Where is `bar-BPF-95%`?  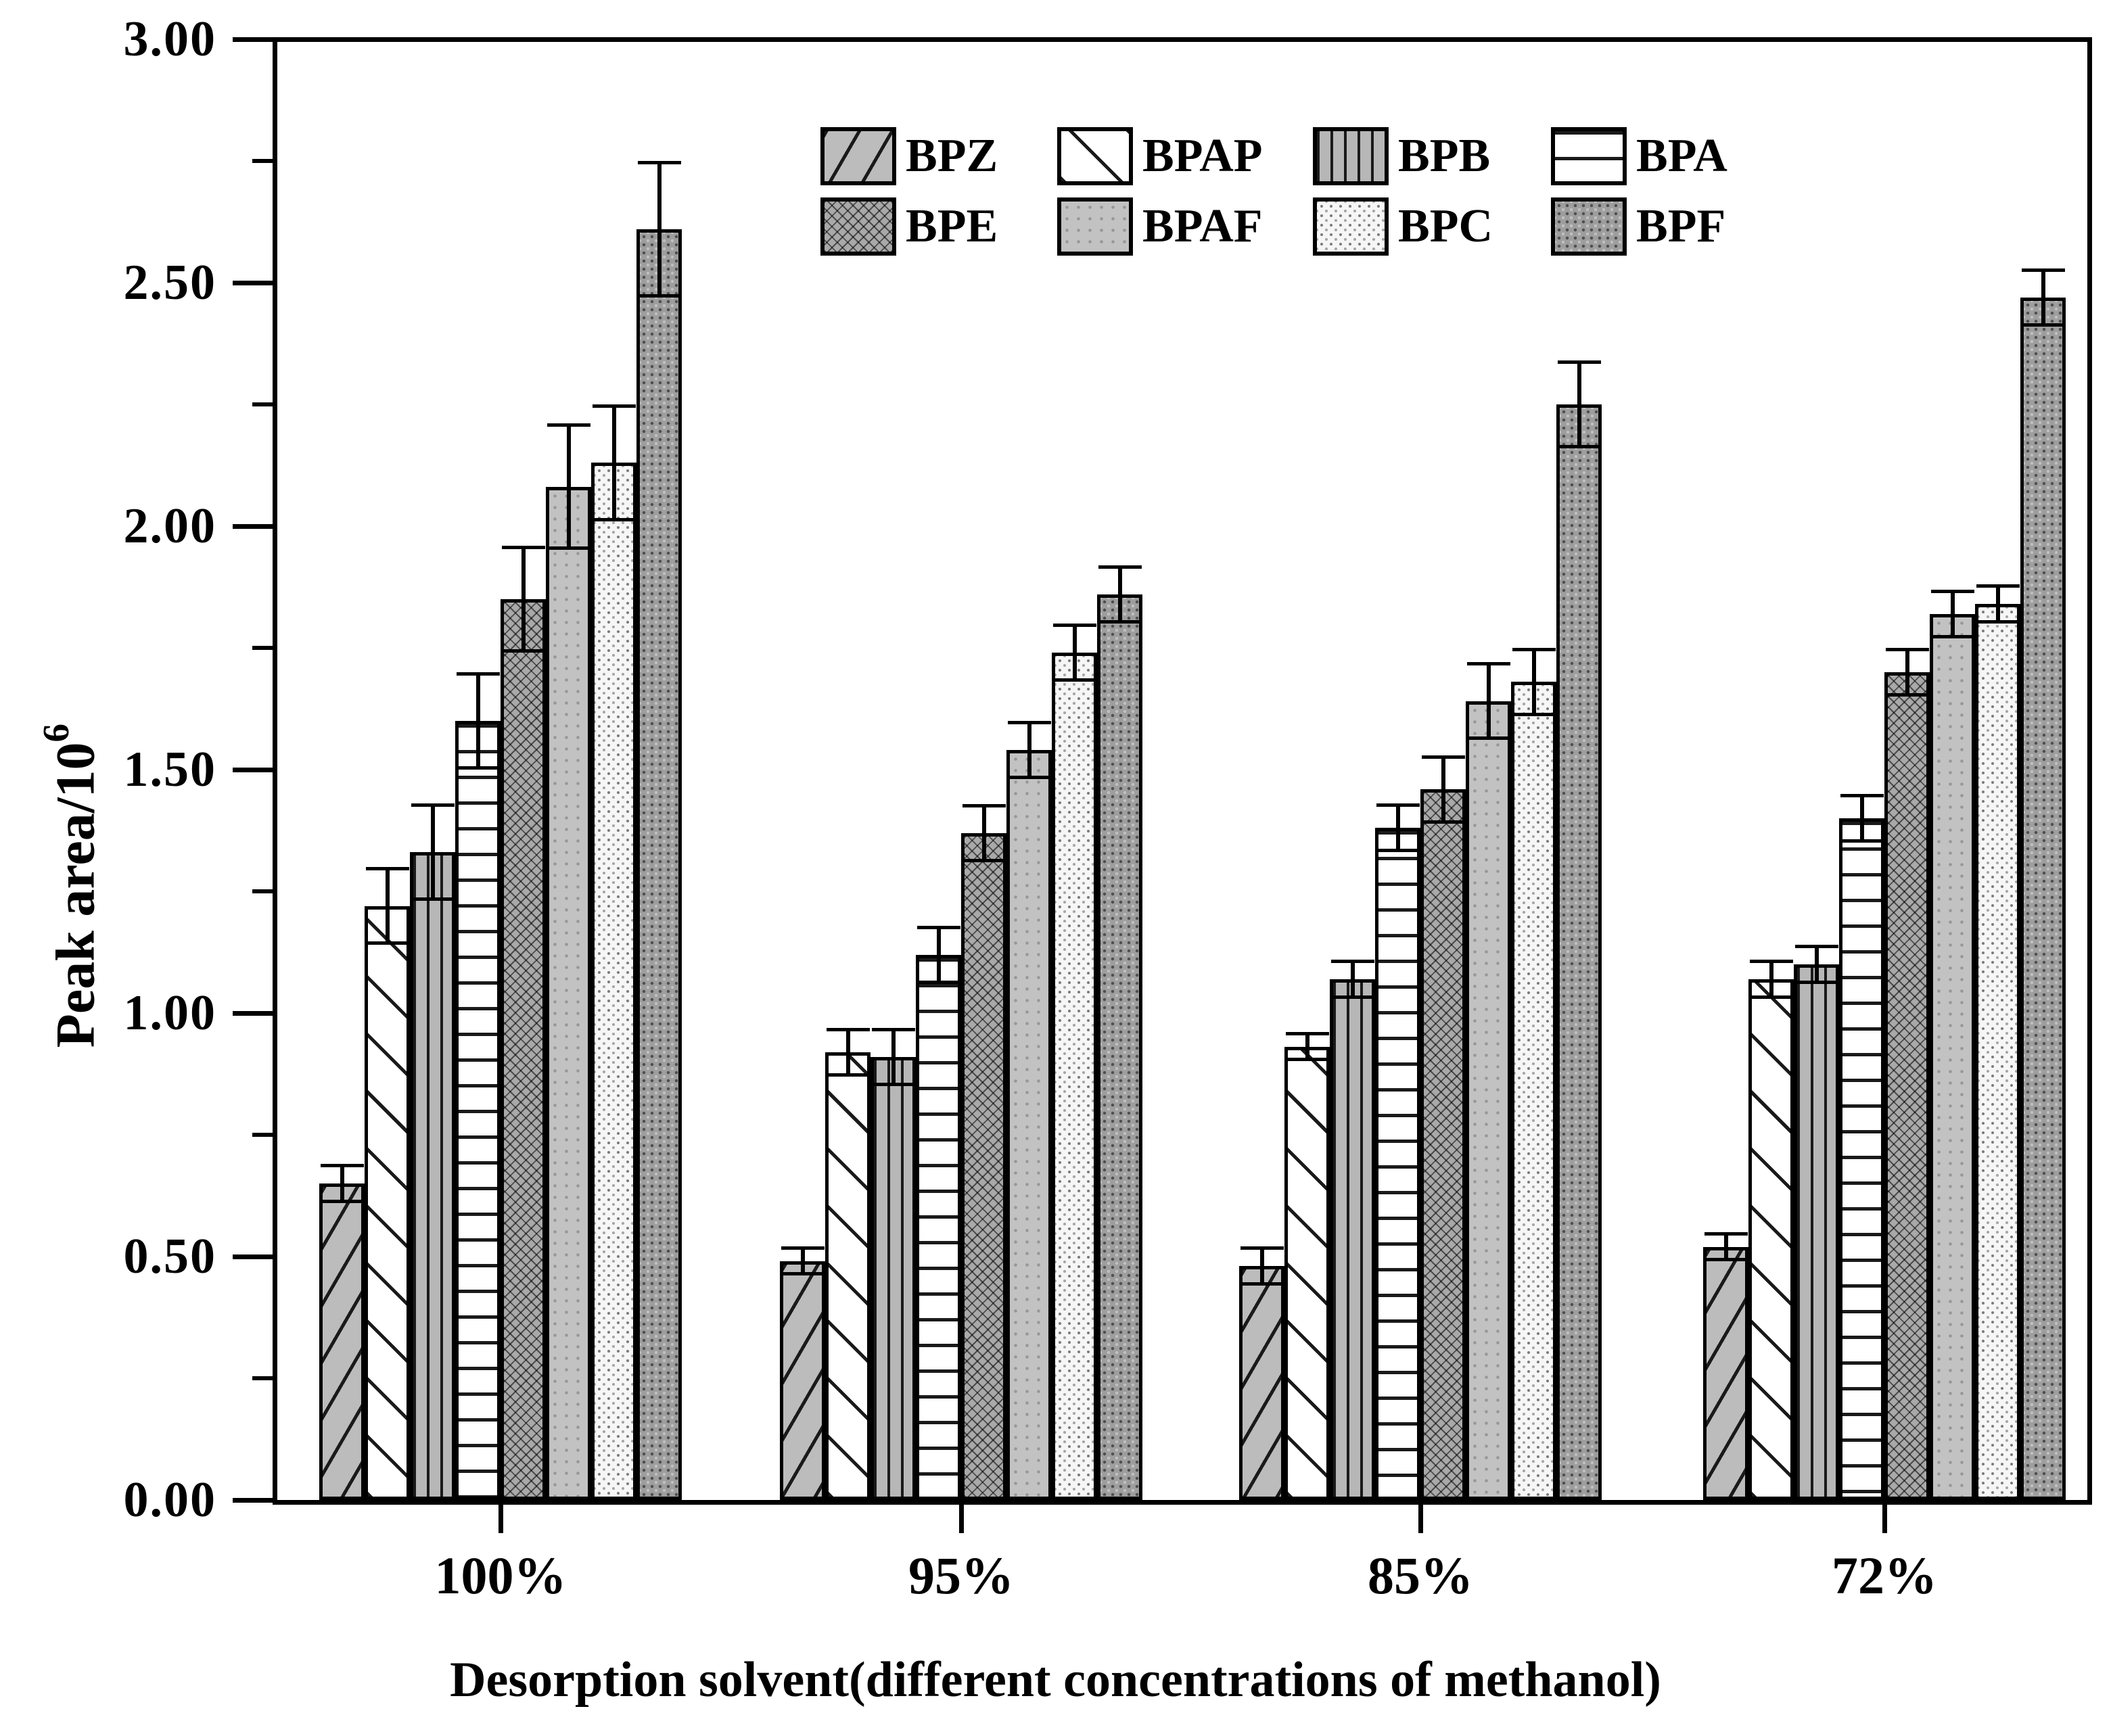
bar-BPF-95% is located at coordinates (1119, 1047).